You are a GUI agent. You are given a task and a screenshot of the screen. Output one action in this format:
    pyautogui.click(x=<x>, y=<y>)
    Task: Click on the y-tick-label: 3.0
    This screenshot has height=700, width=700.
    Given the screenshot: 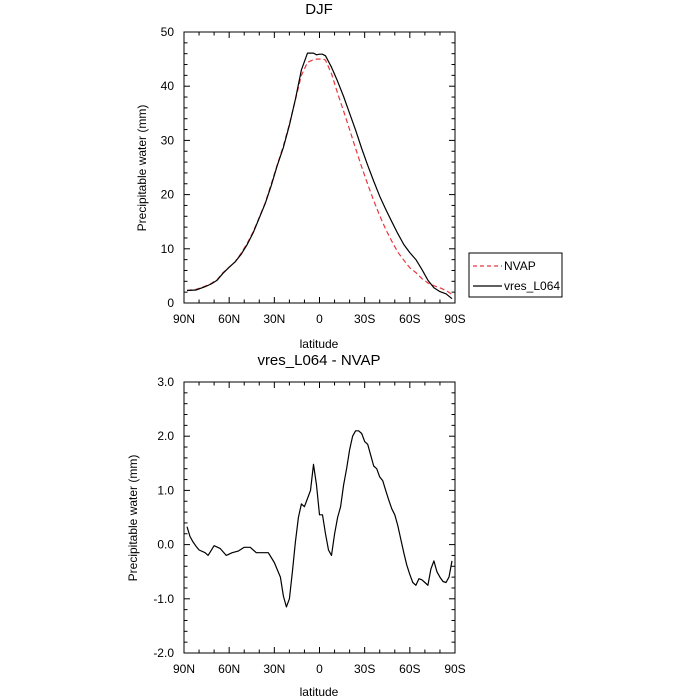 What is the action you would take?
    pyautogui.click(x=165, y=382)
    